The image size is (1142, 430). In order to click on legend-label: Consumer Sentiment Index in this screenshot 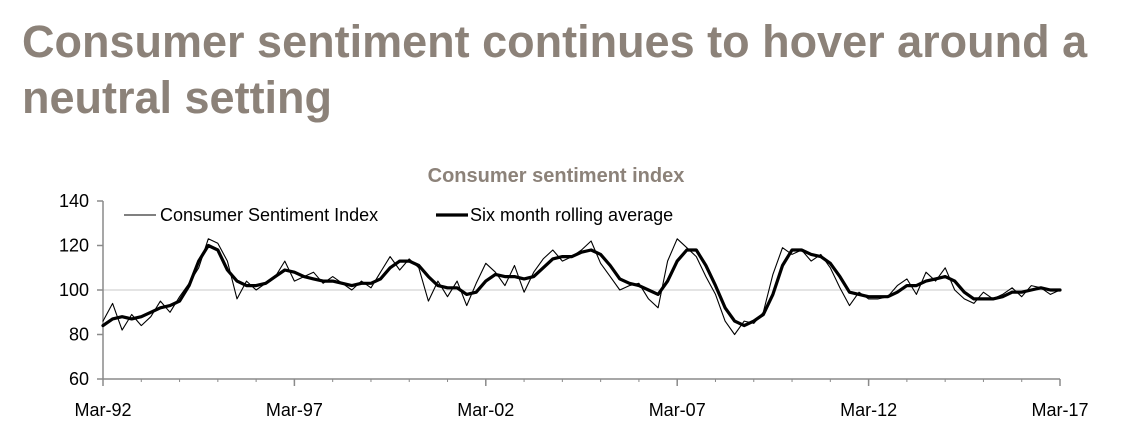, I will do `click(269, 215)`.